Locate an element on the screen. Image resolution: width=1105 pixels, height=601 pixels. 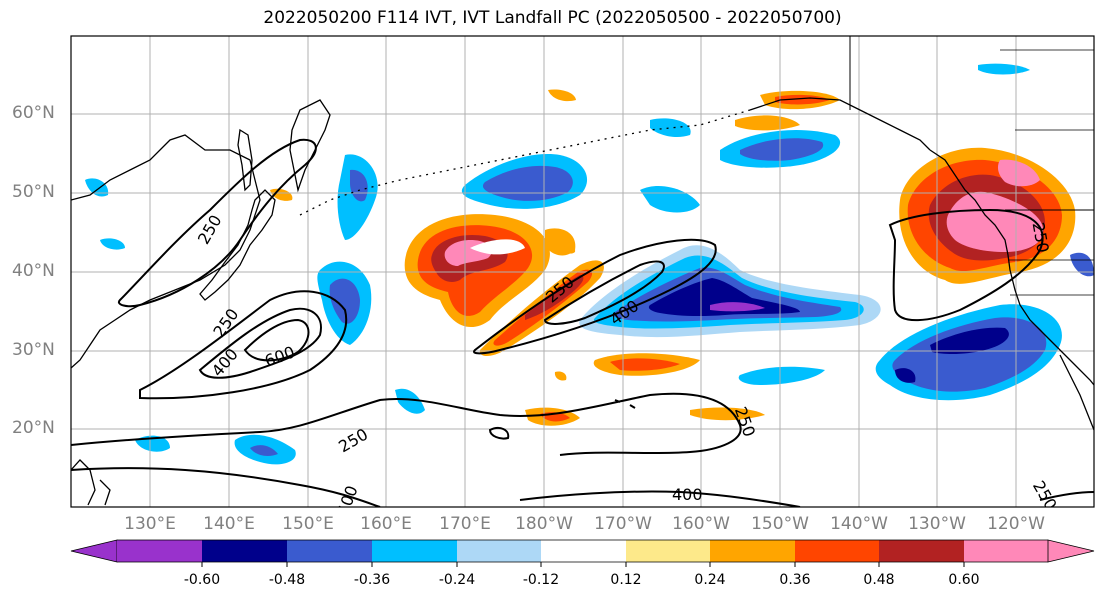
lat-label-60n: 60°N is located at coordinates (33, 113).